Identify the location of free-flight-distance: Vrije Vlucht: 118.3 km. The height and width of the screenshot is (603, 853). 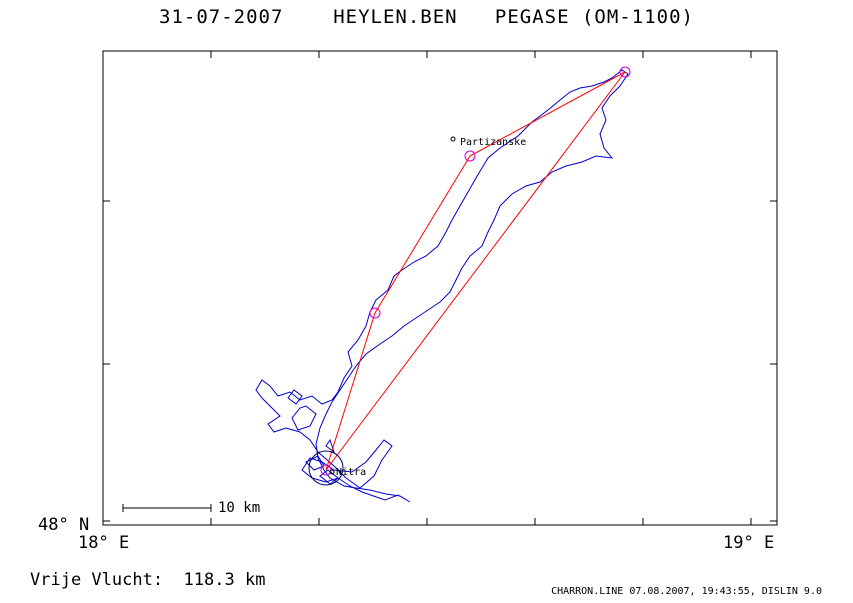
(147, 580).